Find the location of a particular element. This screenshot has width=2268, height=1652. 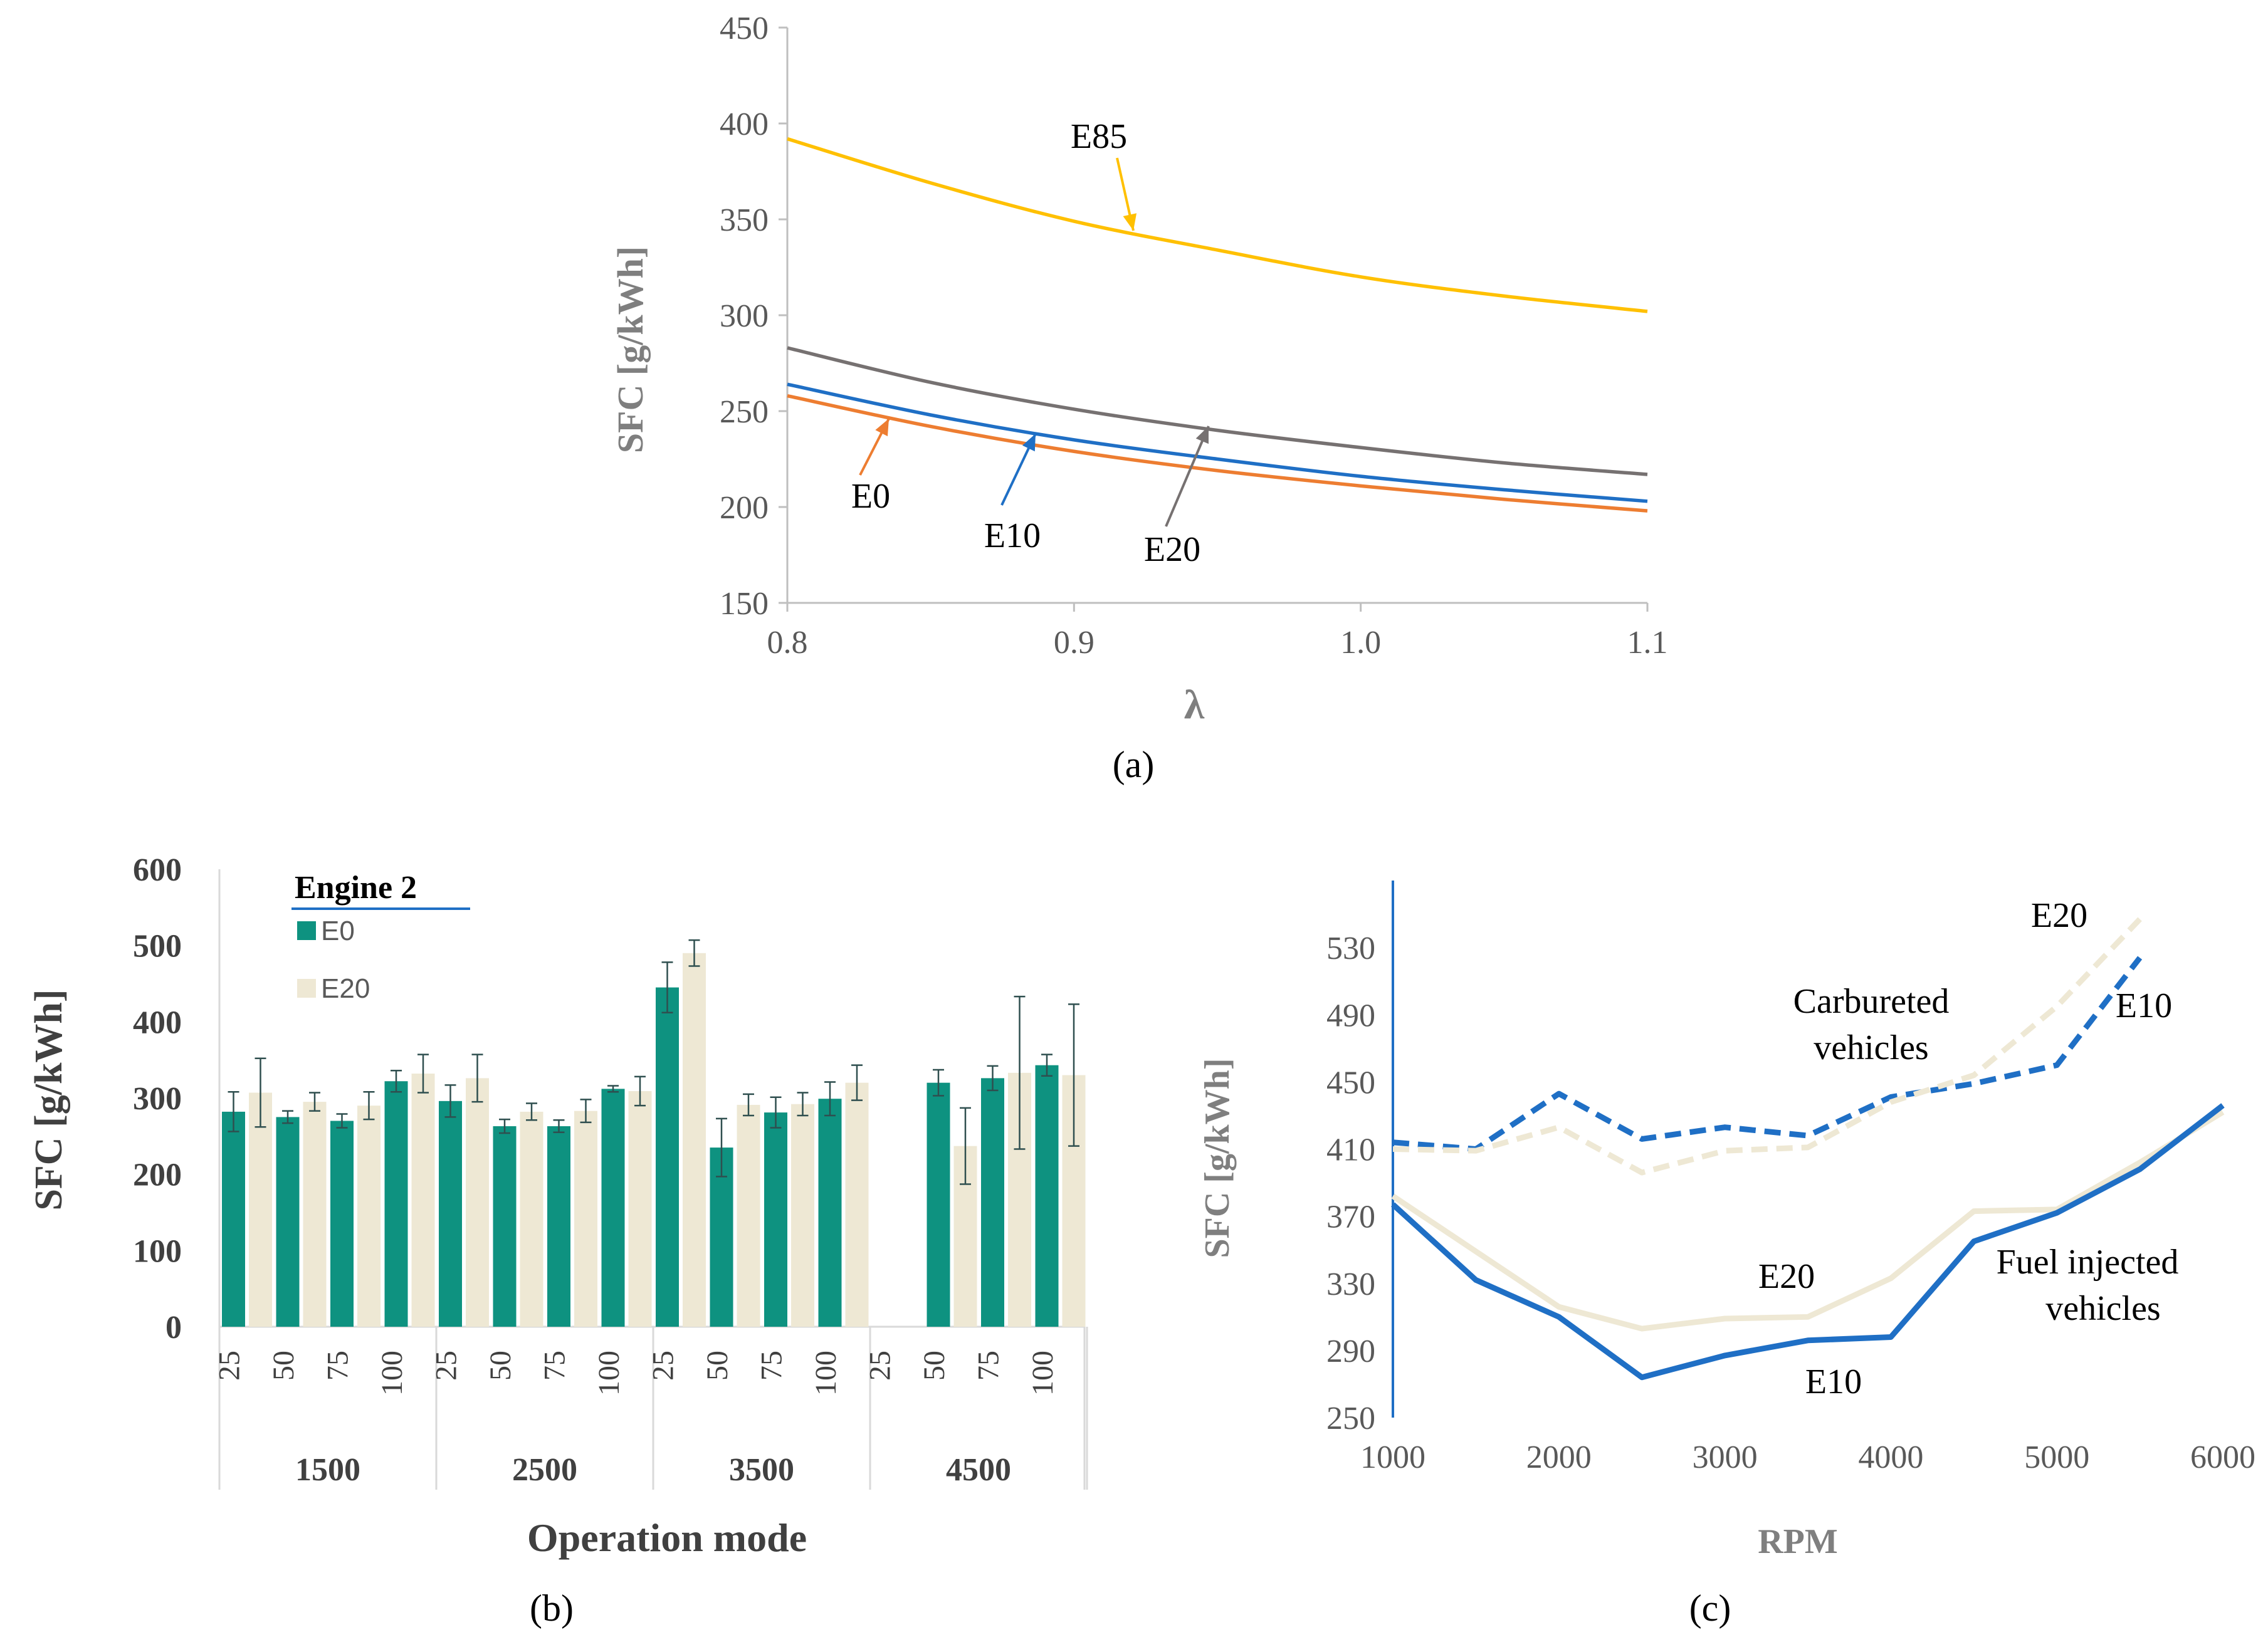

panel-c-y-tick-label: 490 is located at coordinates (1351, 1015).